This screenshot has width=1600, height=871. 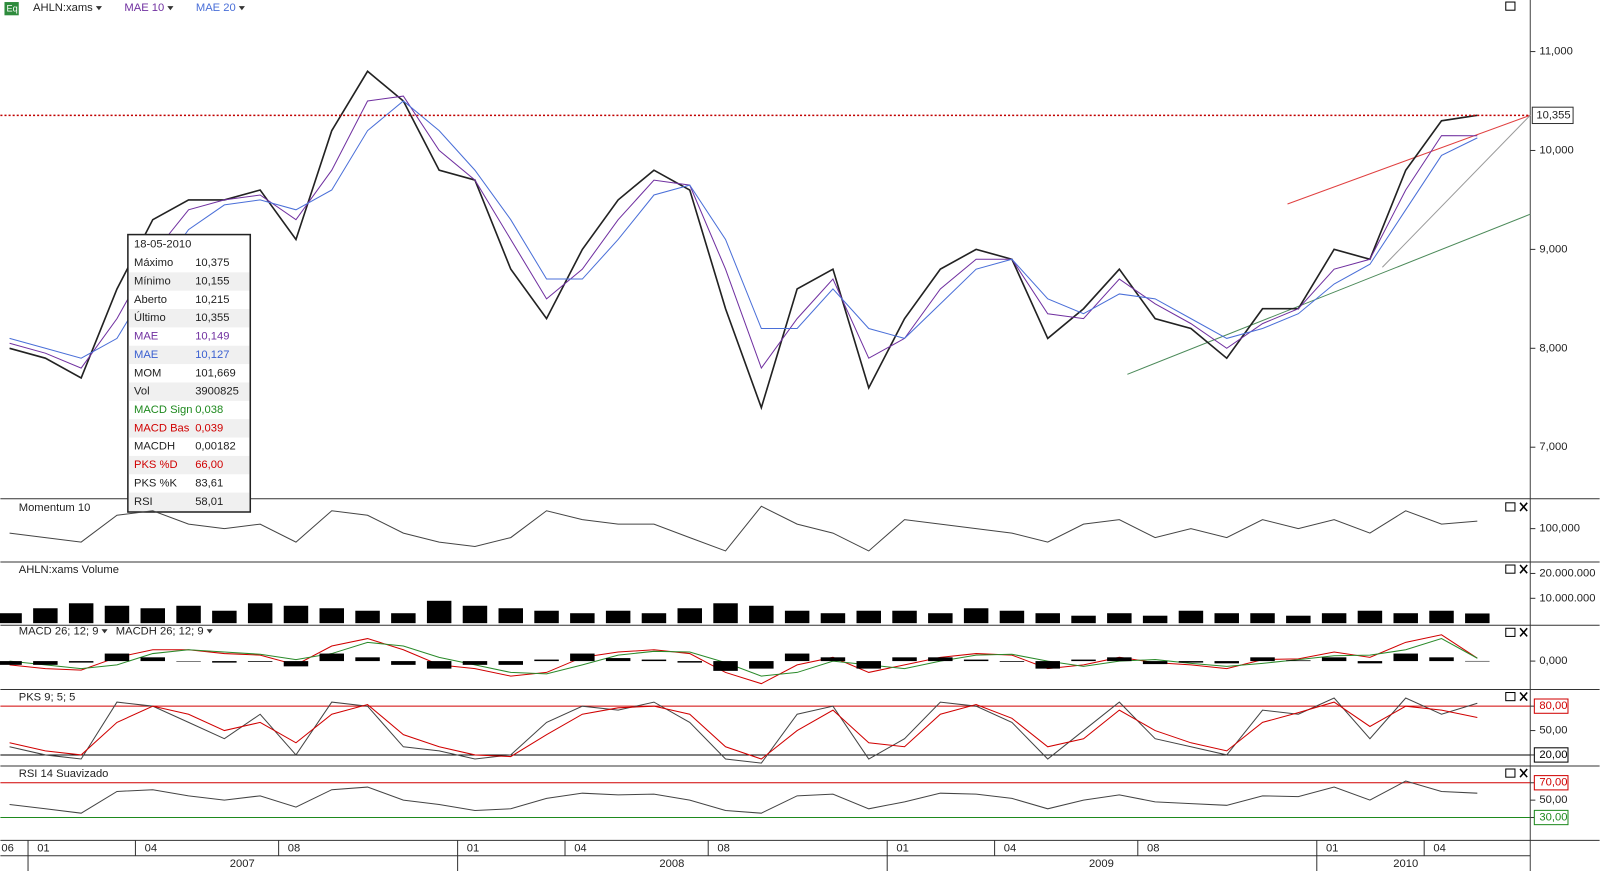 I want to click on tooltip-label: Máximo, so click(x=153, y=263).